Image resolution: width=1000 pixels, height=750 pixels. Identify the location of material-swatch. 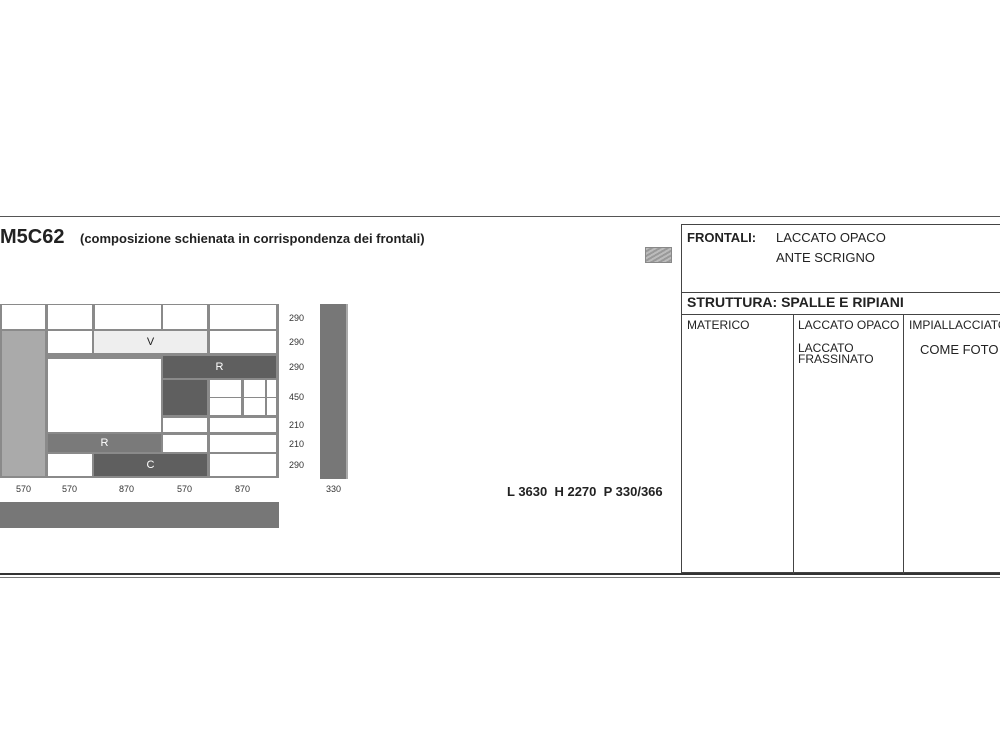
(658, 255).